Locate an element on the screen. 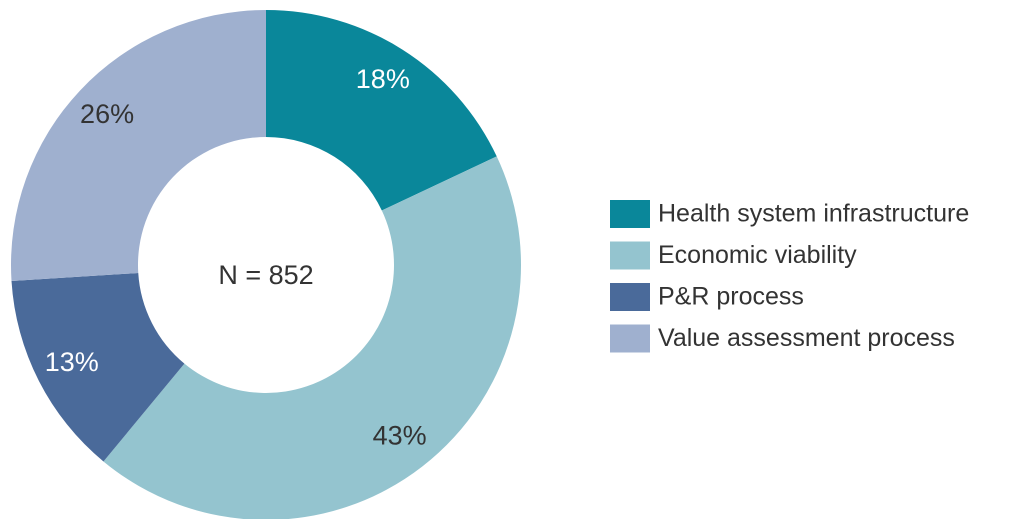 The width and height of the screenshot is (1021, 519). value-label: 26% is located at coordinates (107, 114).